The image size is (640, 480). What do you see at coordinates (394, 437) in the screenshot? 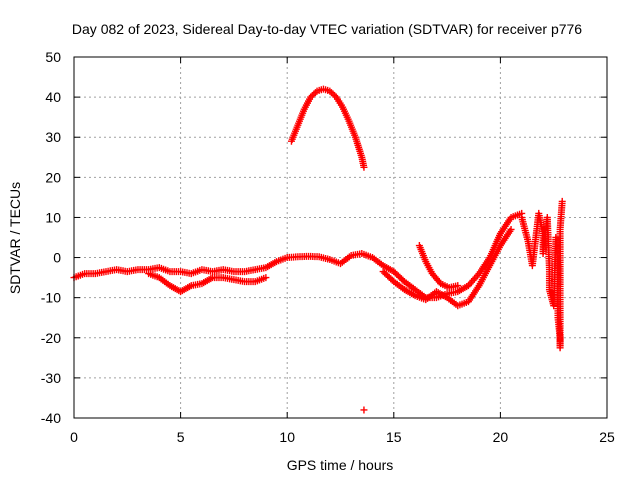
I see `x-tick-label: 15` at bounding box center [394, 437].